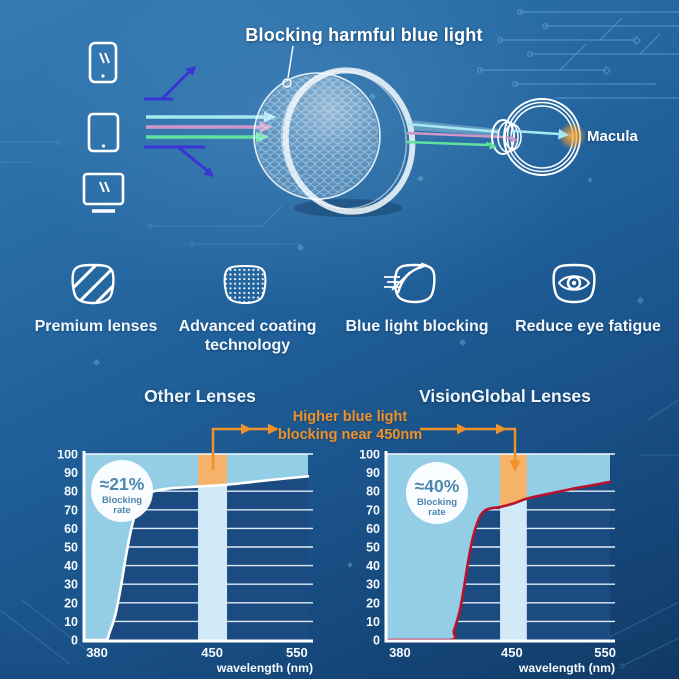  What do you see at coordinates (572, 136) in the screenshot?
I see `macula-glow` at bounding box center [572, 136].